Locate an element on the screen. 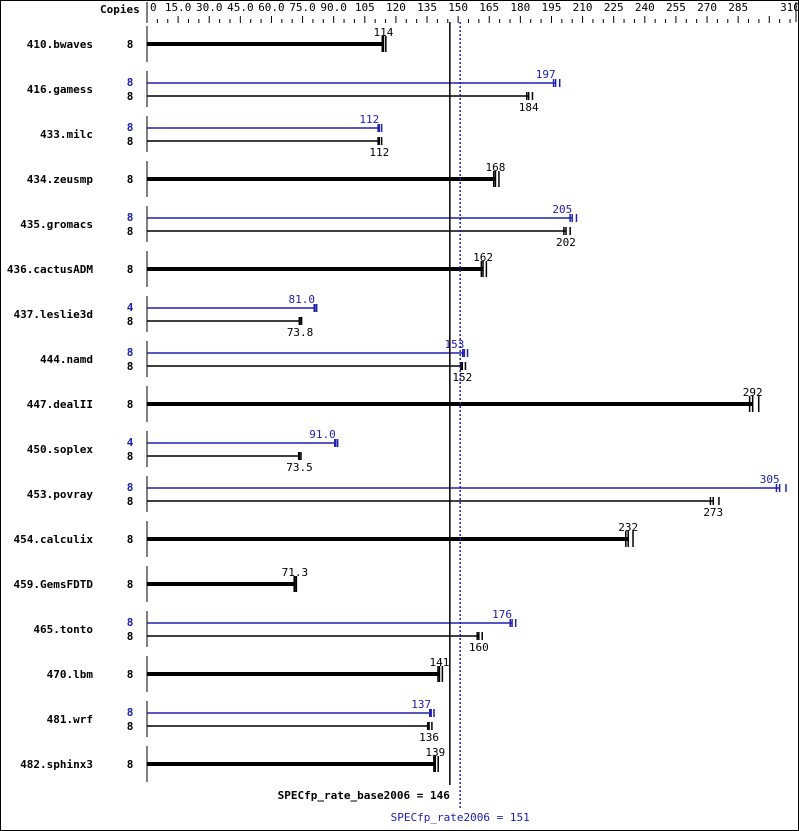 The width and height of the screenshot is (799, 831). axis-tick-label: 225 is located at coordinates (614, 7).